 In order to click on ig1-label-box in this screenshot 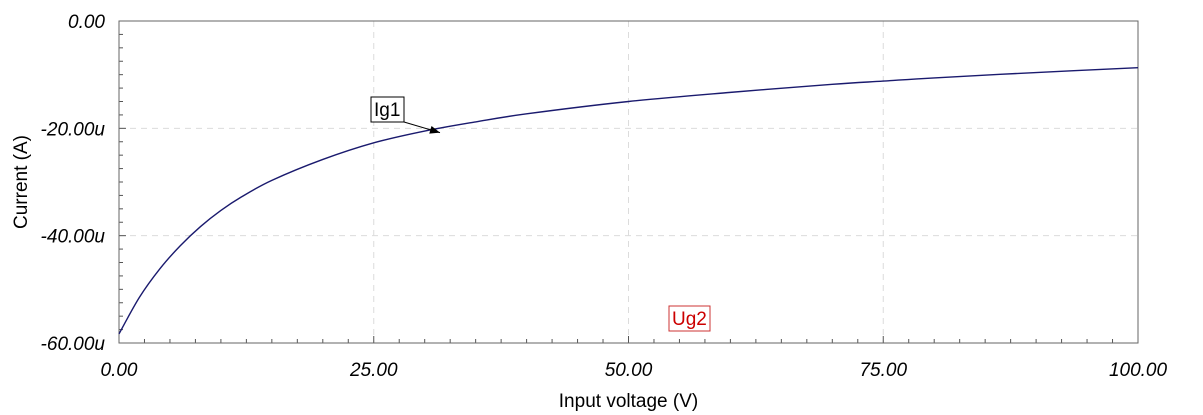, I will do `click(387, 109)`.